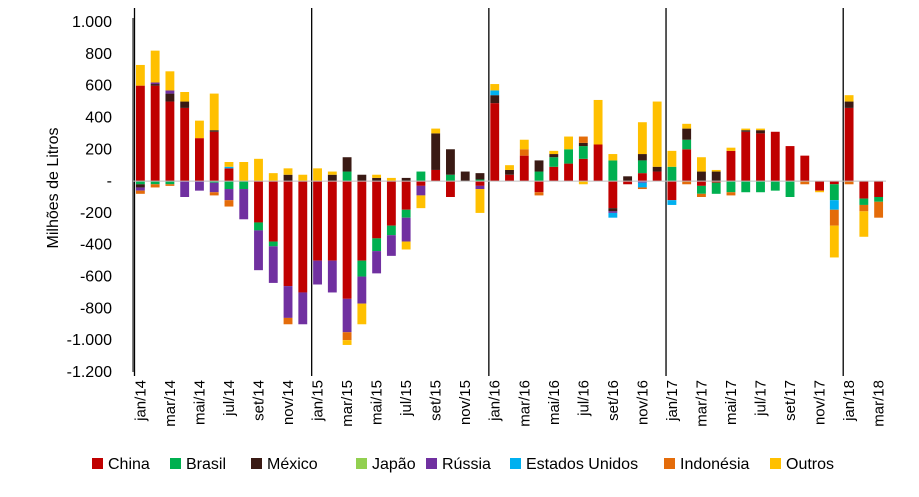 The image size is (919, 497). I want to click on x-tick-label: set/17, so click(790, 400).